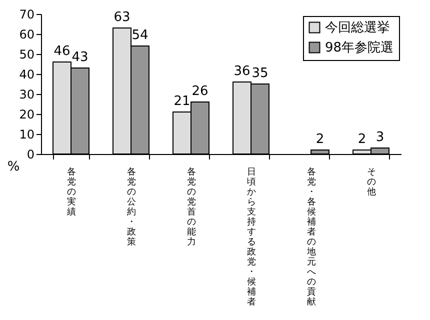 This screenshot has height=320, width=430. Describe the element at coordinates (357, 28) in the screenshot. I see `legend-label: 今回総選挙` at that location.